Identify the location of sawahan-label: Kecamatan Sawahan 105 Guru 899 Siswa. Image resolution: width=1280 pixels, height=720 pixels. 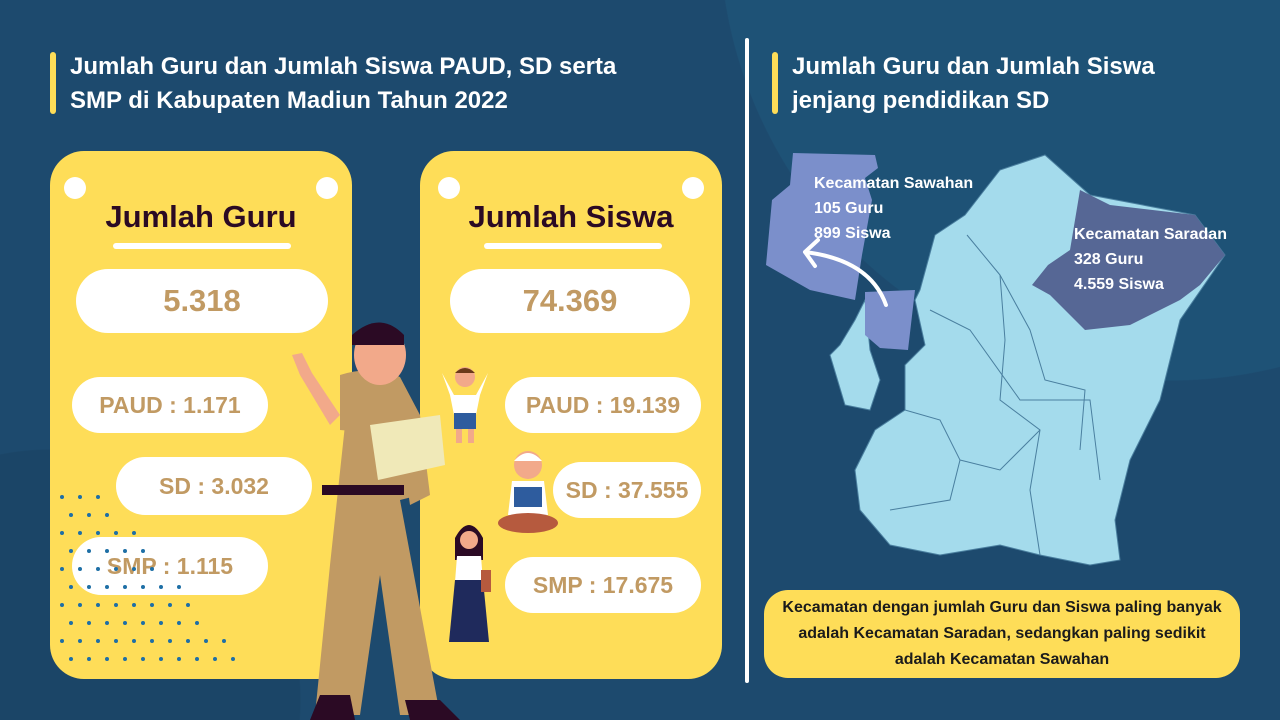
(893, 208).